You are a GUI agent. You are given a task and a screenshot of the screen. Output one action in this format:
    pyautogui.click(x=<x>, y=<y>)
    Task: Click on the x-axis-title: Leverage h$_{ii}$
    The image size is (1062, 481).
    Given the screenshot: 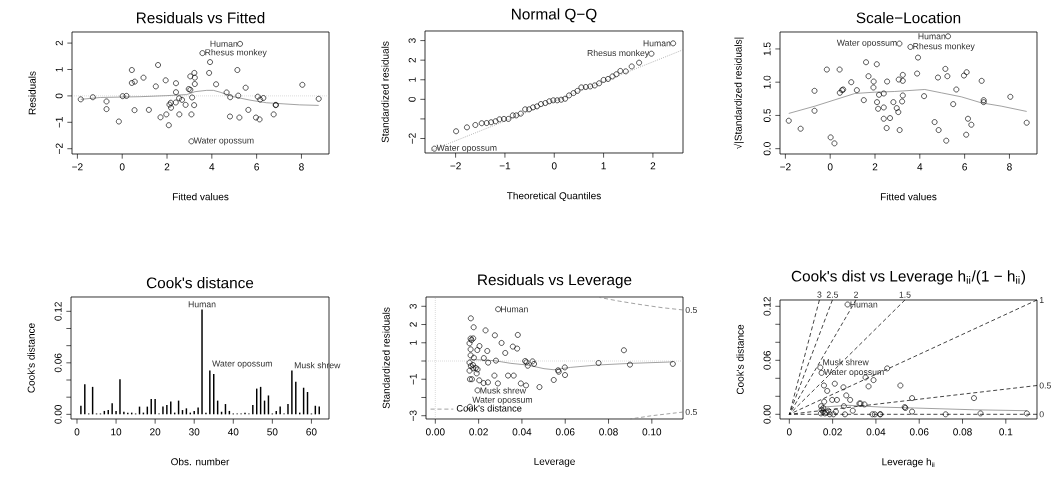 What is the action you would take?
    pyautogui.click(x=908, y=462)
    